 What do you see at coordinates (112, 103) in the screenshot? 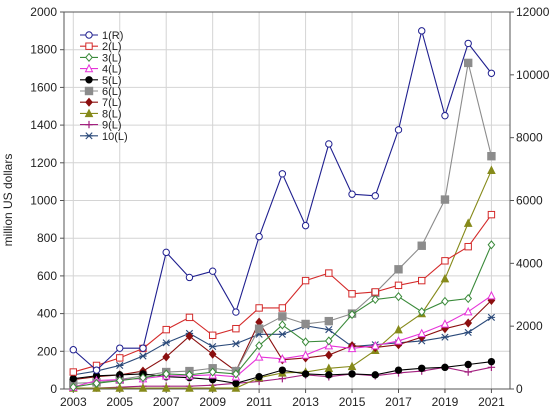
I see `legend-label: 7(L)` at bounding box center [112, 103].